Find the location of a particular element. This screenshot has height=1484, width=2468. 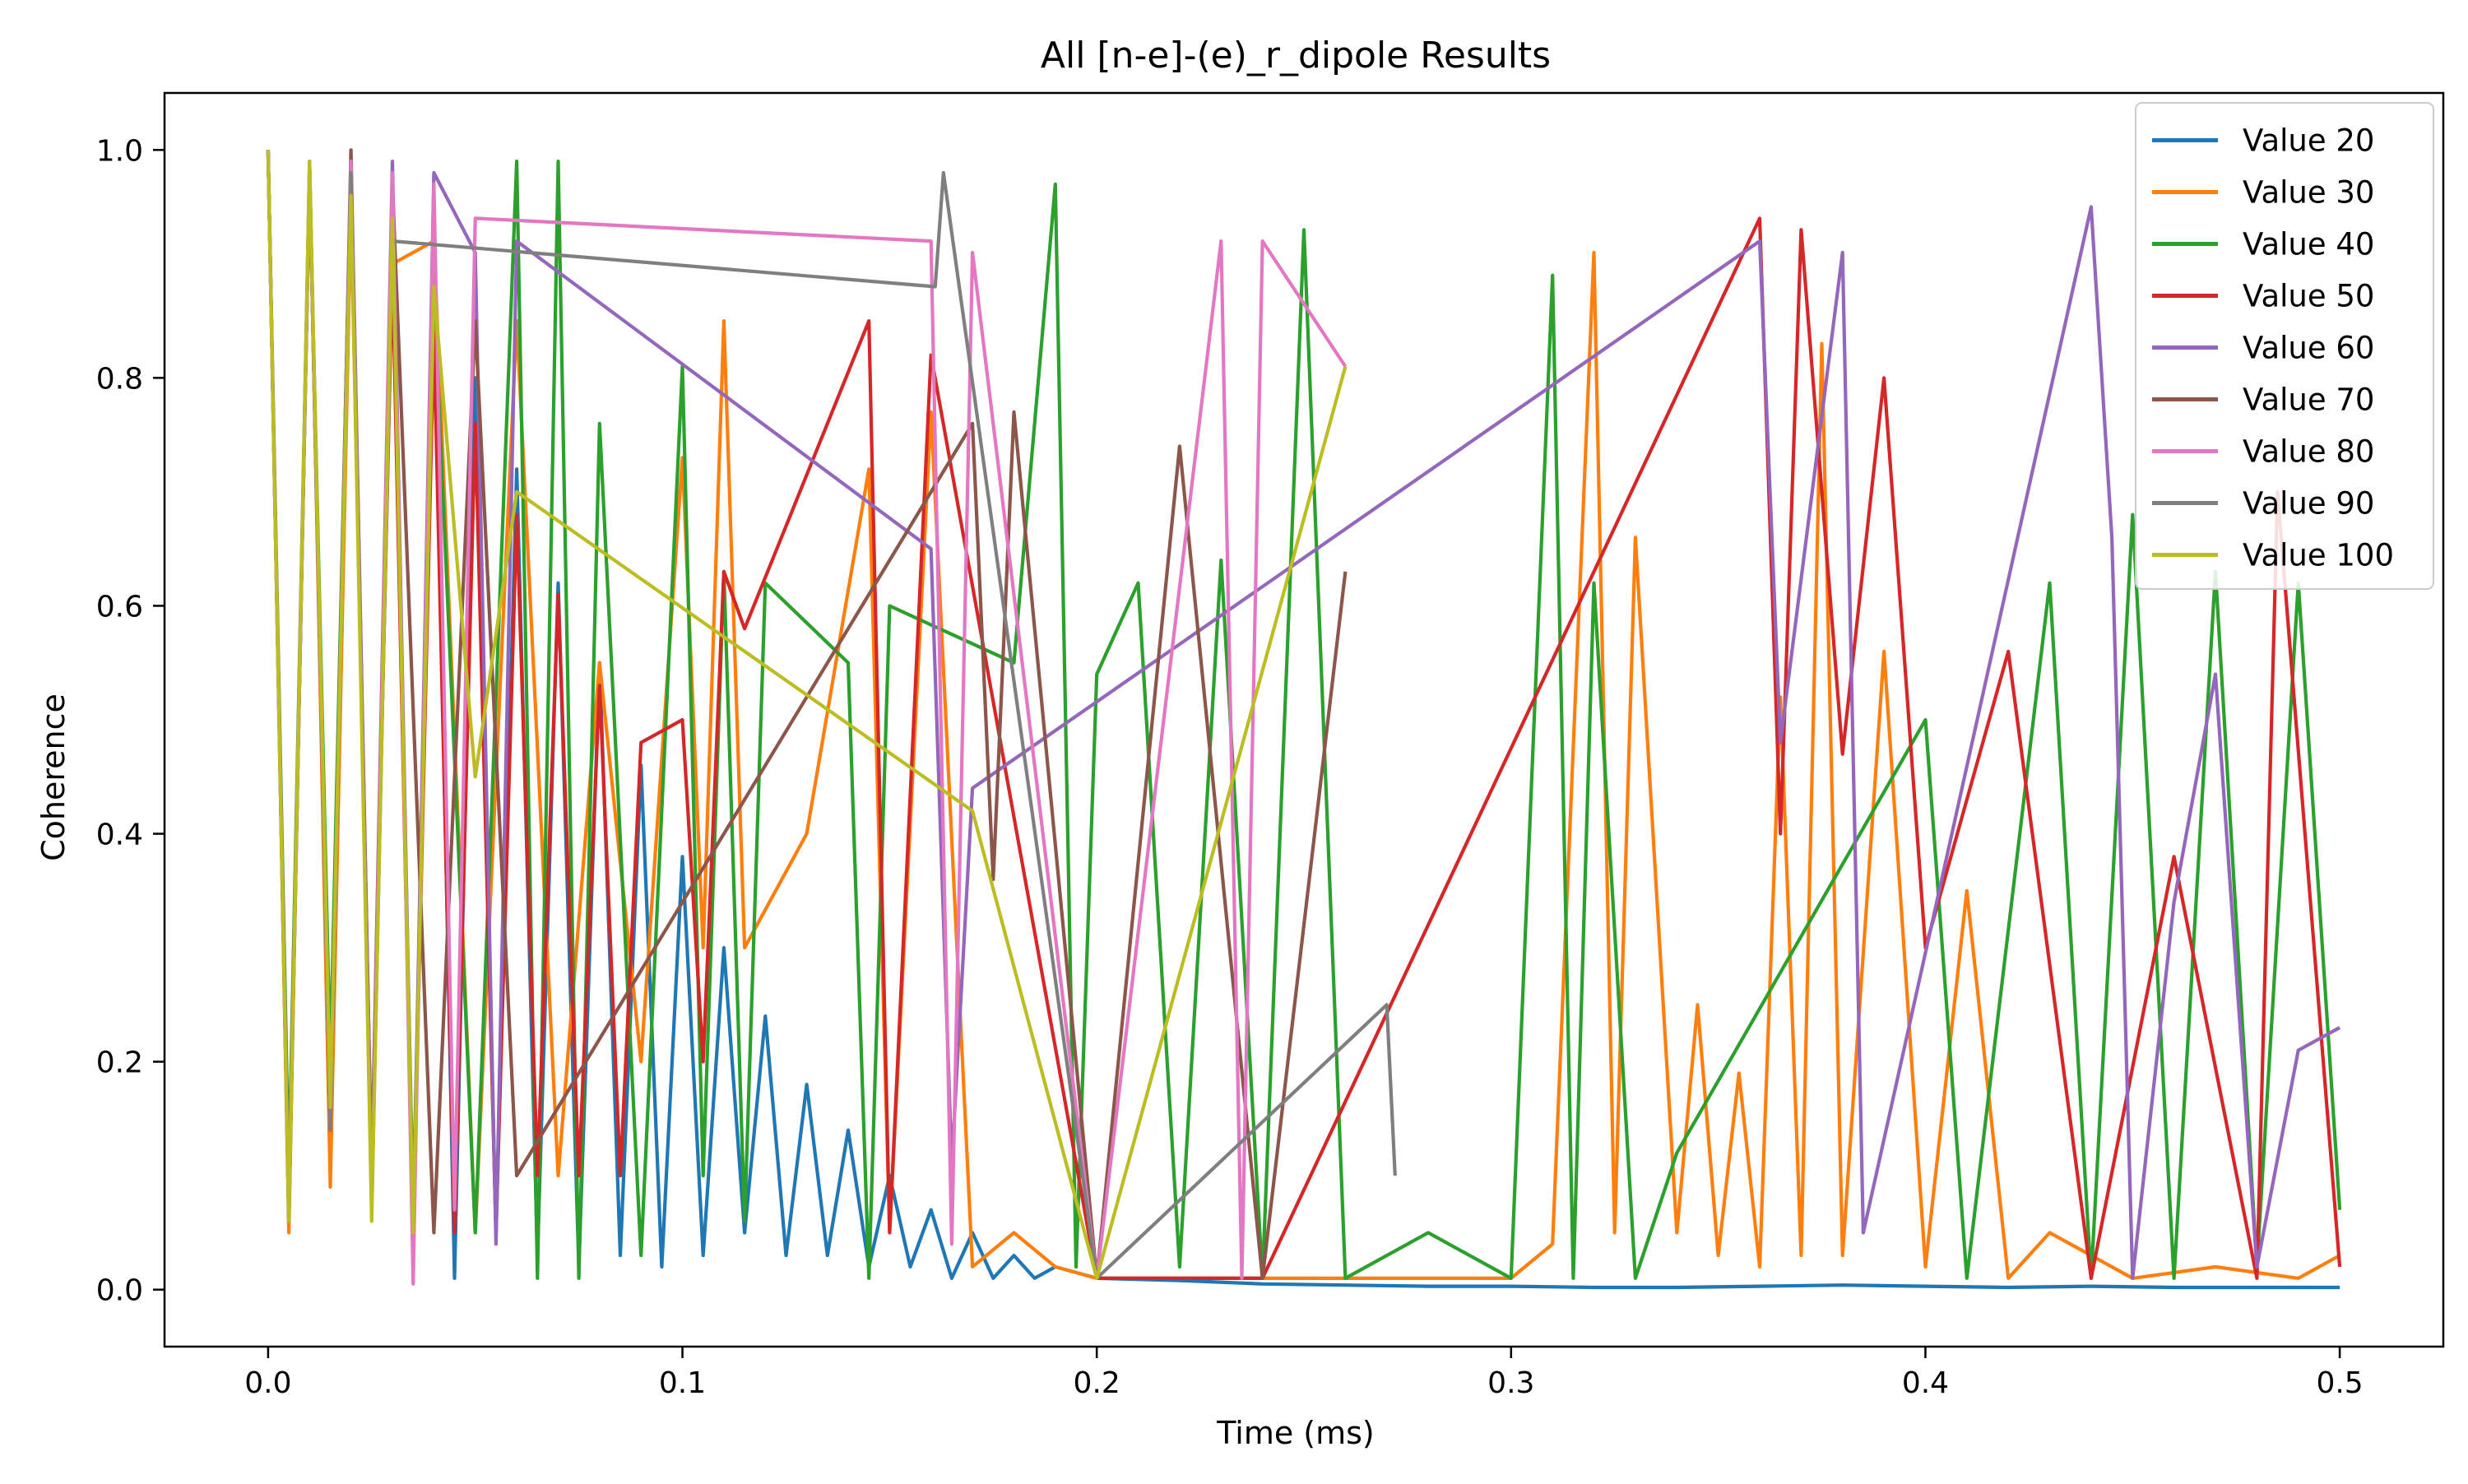

legend-label: Value 80 is located at coordinates (2308, 452).